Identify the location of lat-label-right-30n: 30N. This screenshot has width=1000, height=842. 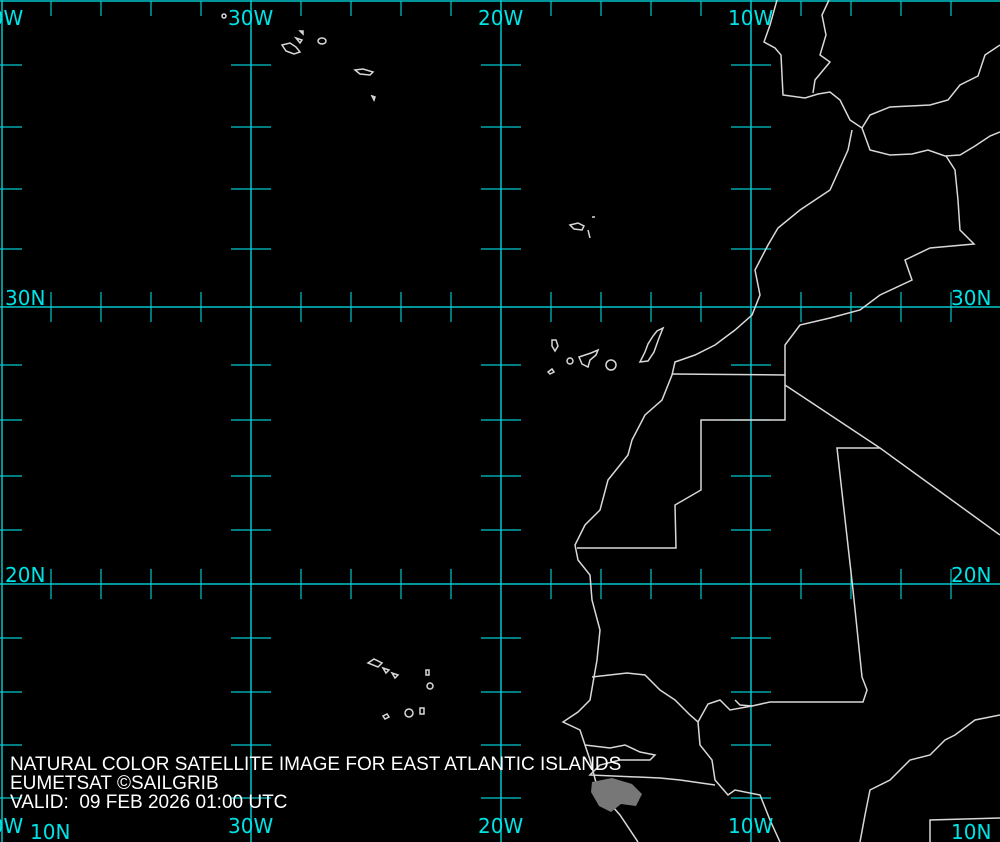
(971, 298).